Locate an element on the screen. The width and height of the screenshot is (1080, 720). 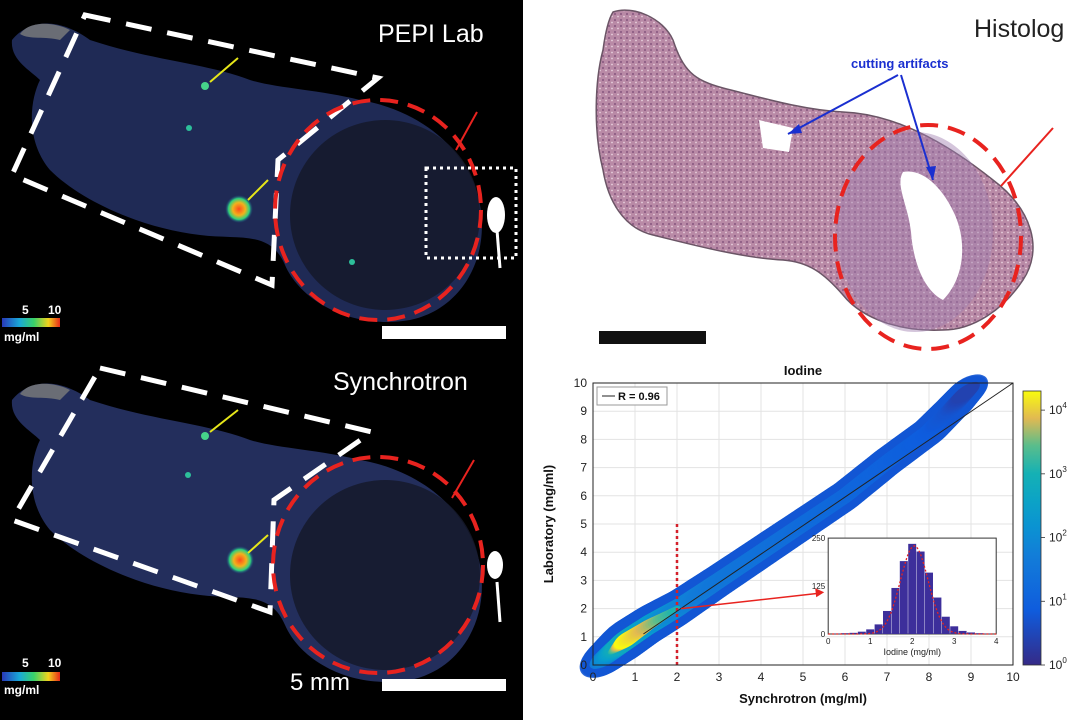
histology-tumor-outline is located at coordinates (928, 237).